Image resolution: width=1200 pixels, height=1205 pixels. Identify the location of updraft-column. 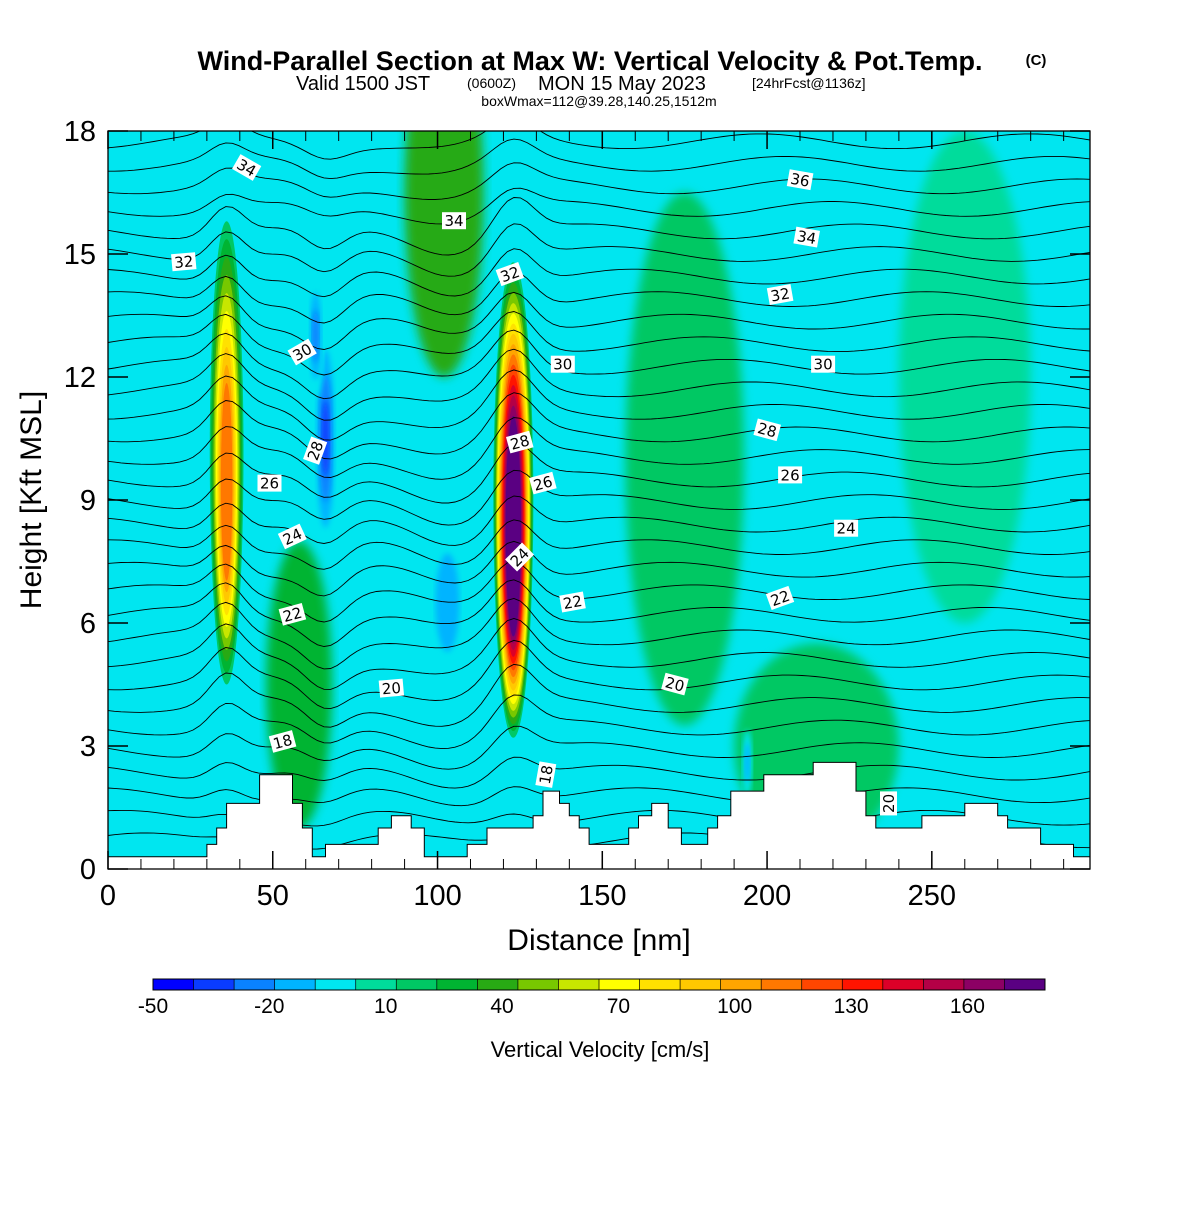
(513, 500).